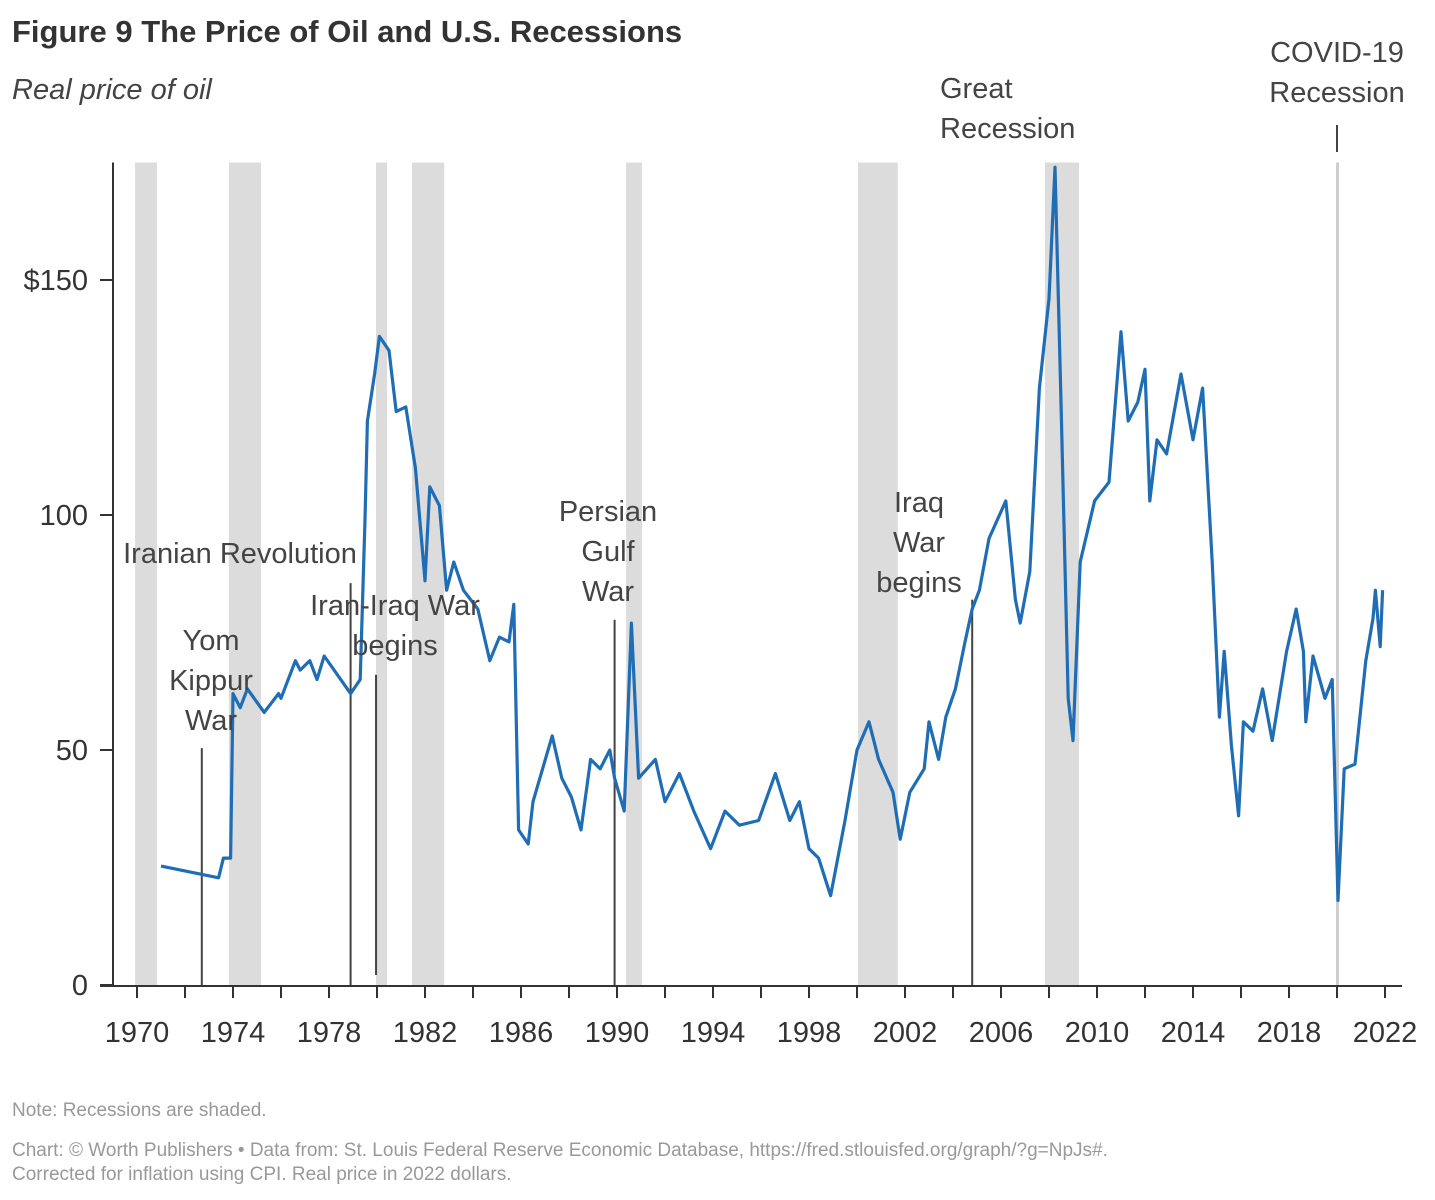  What do you see at coordinates (976, 89) in the screenshot?
I see `annotation-label-line: Great` at bounding box center [976, 89].